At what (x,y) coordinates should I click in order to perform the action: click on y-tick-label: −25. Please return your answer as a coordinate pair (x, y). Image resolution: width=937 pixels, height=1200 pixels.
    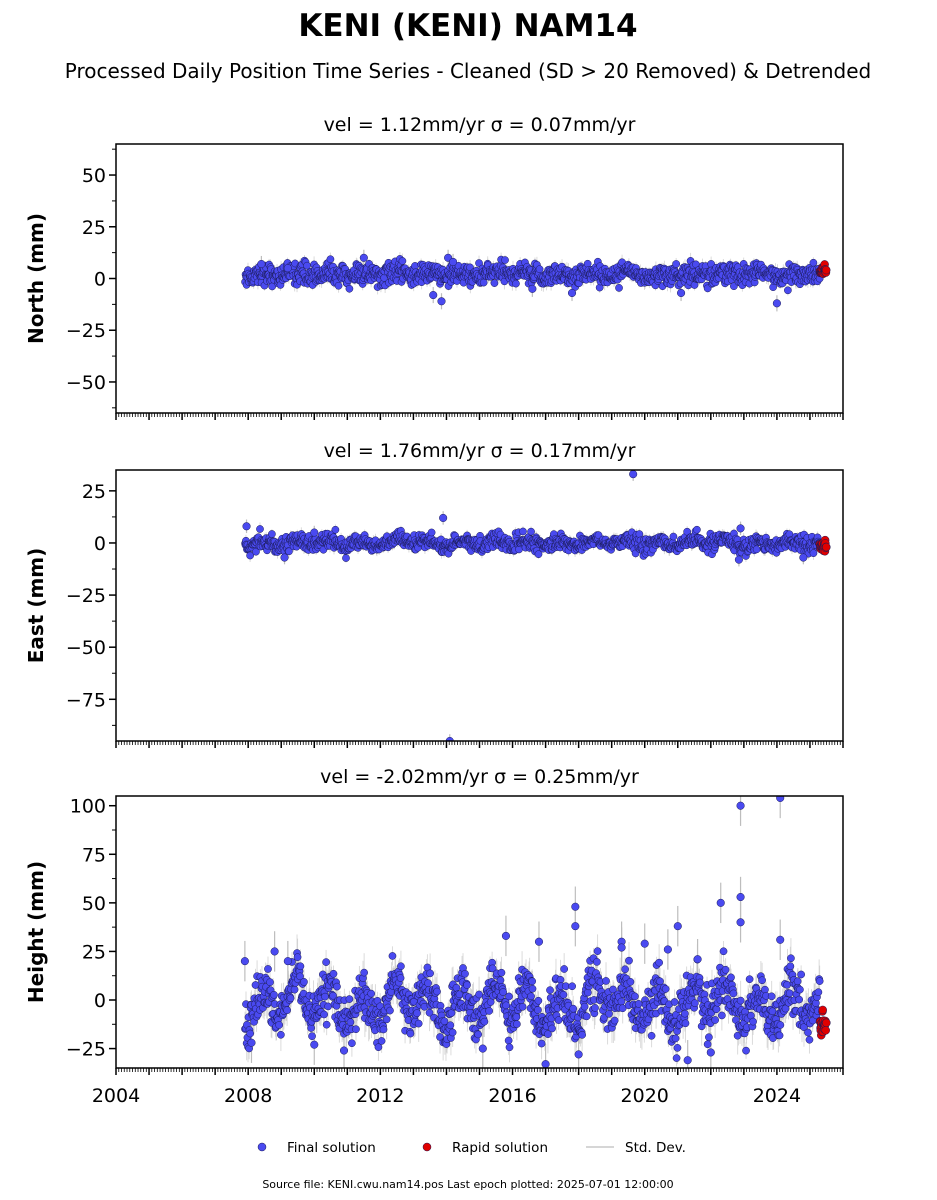
    Looking at the image, I should click on (86, 331).